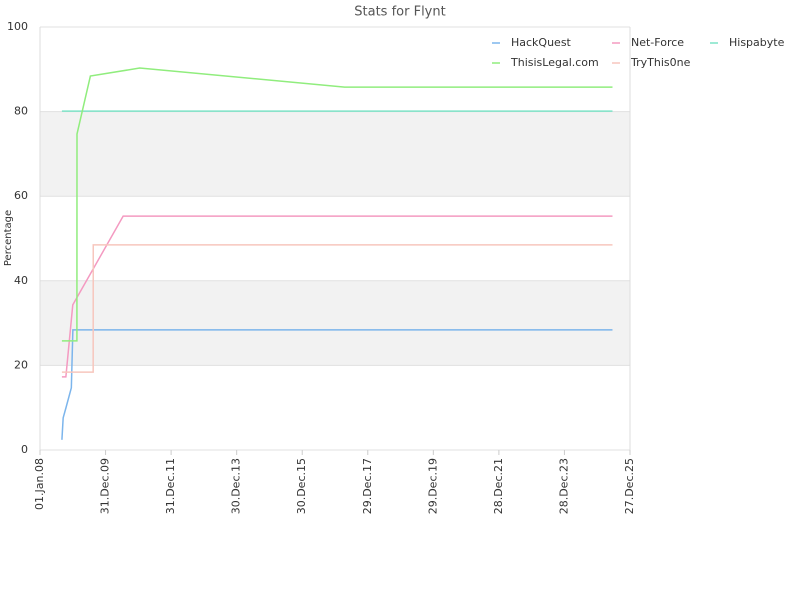  I want to click on y-tick-label: 100, so click(17, 26).